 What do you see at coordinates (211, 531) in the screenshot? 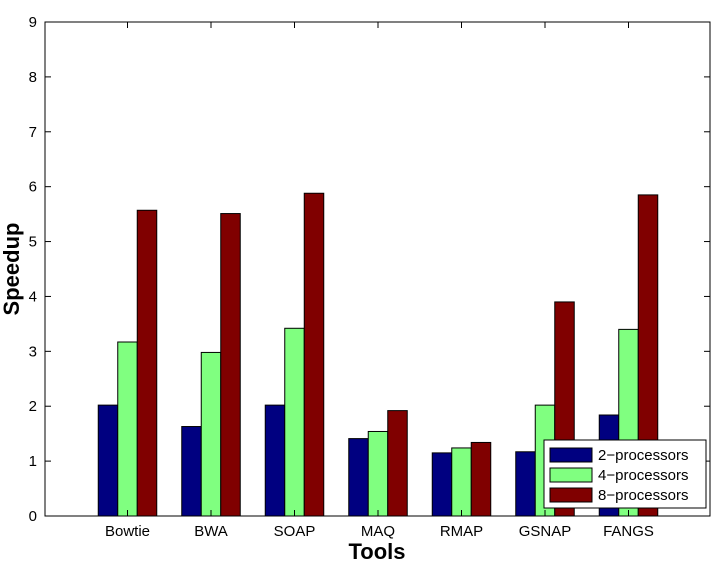
I see `x-tick-label: BWA` at bounding box center [211, 531].